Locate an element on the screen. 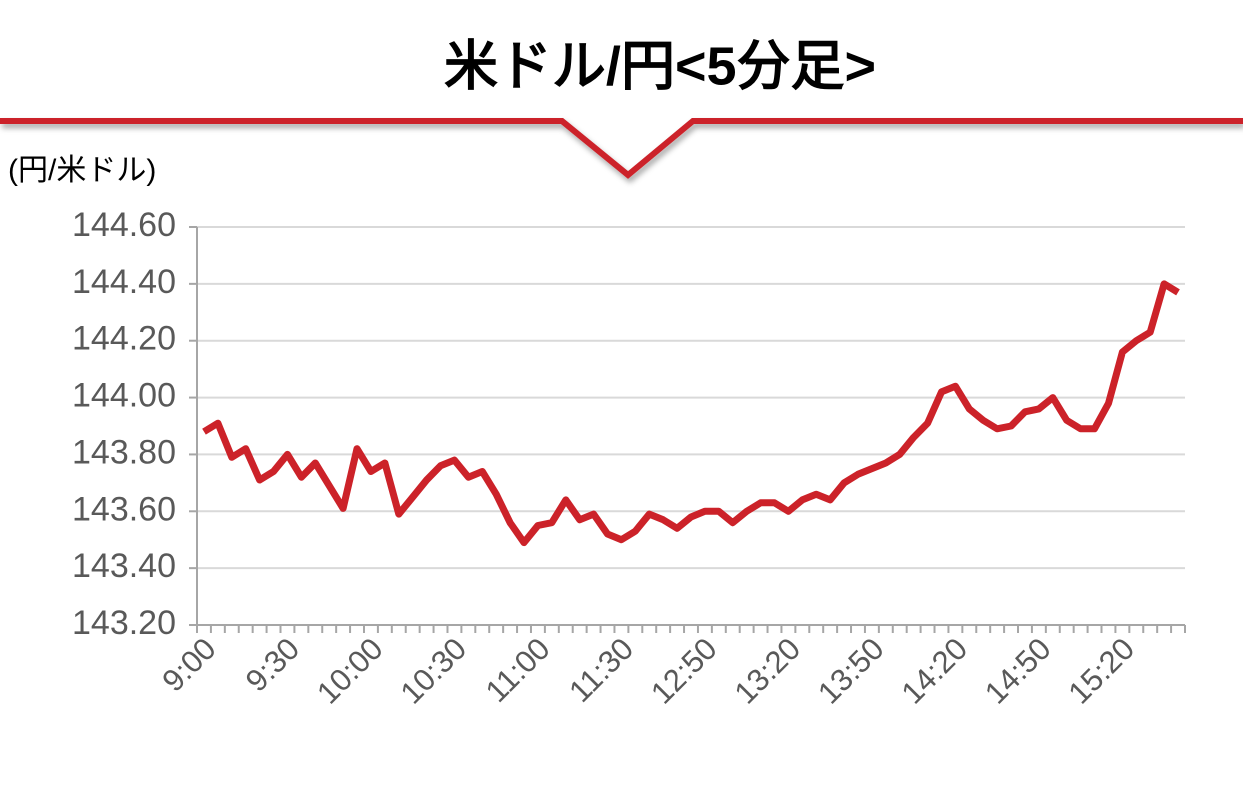  x-tick-label: 11:00 is located at coordinates (518, 670).